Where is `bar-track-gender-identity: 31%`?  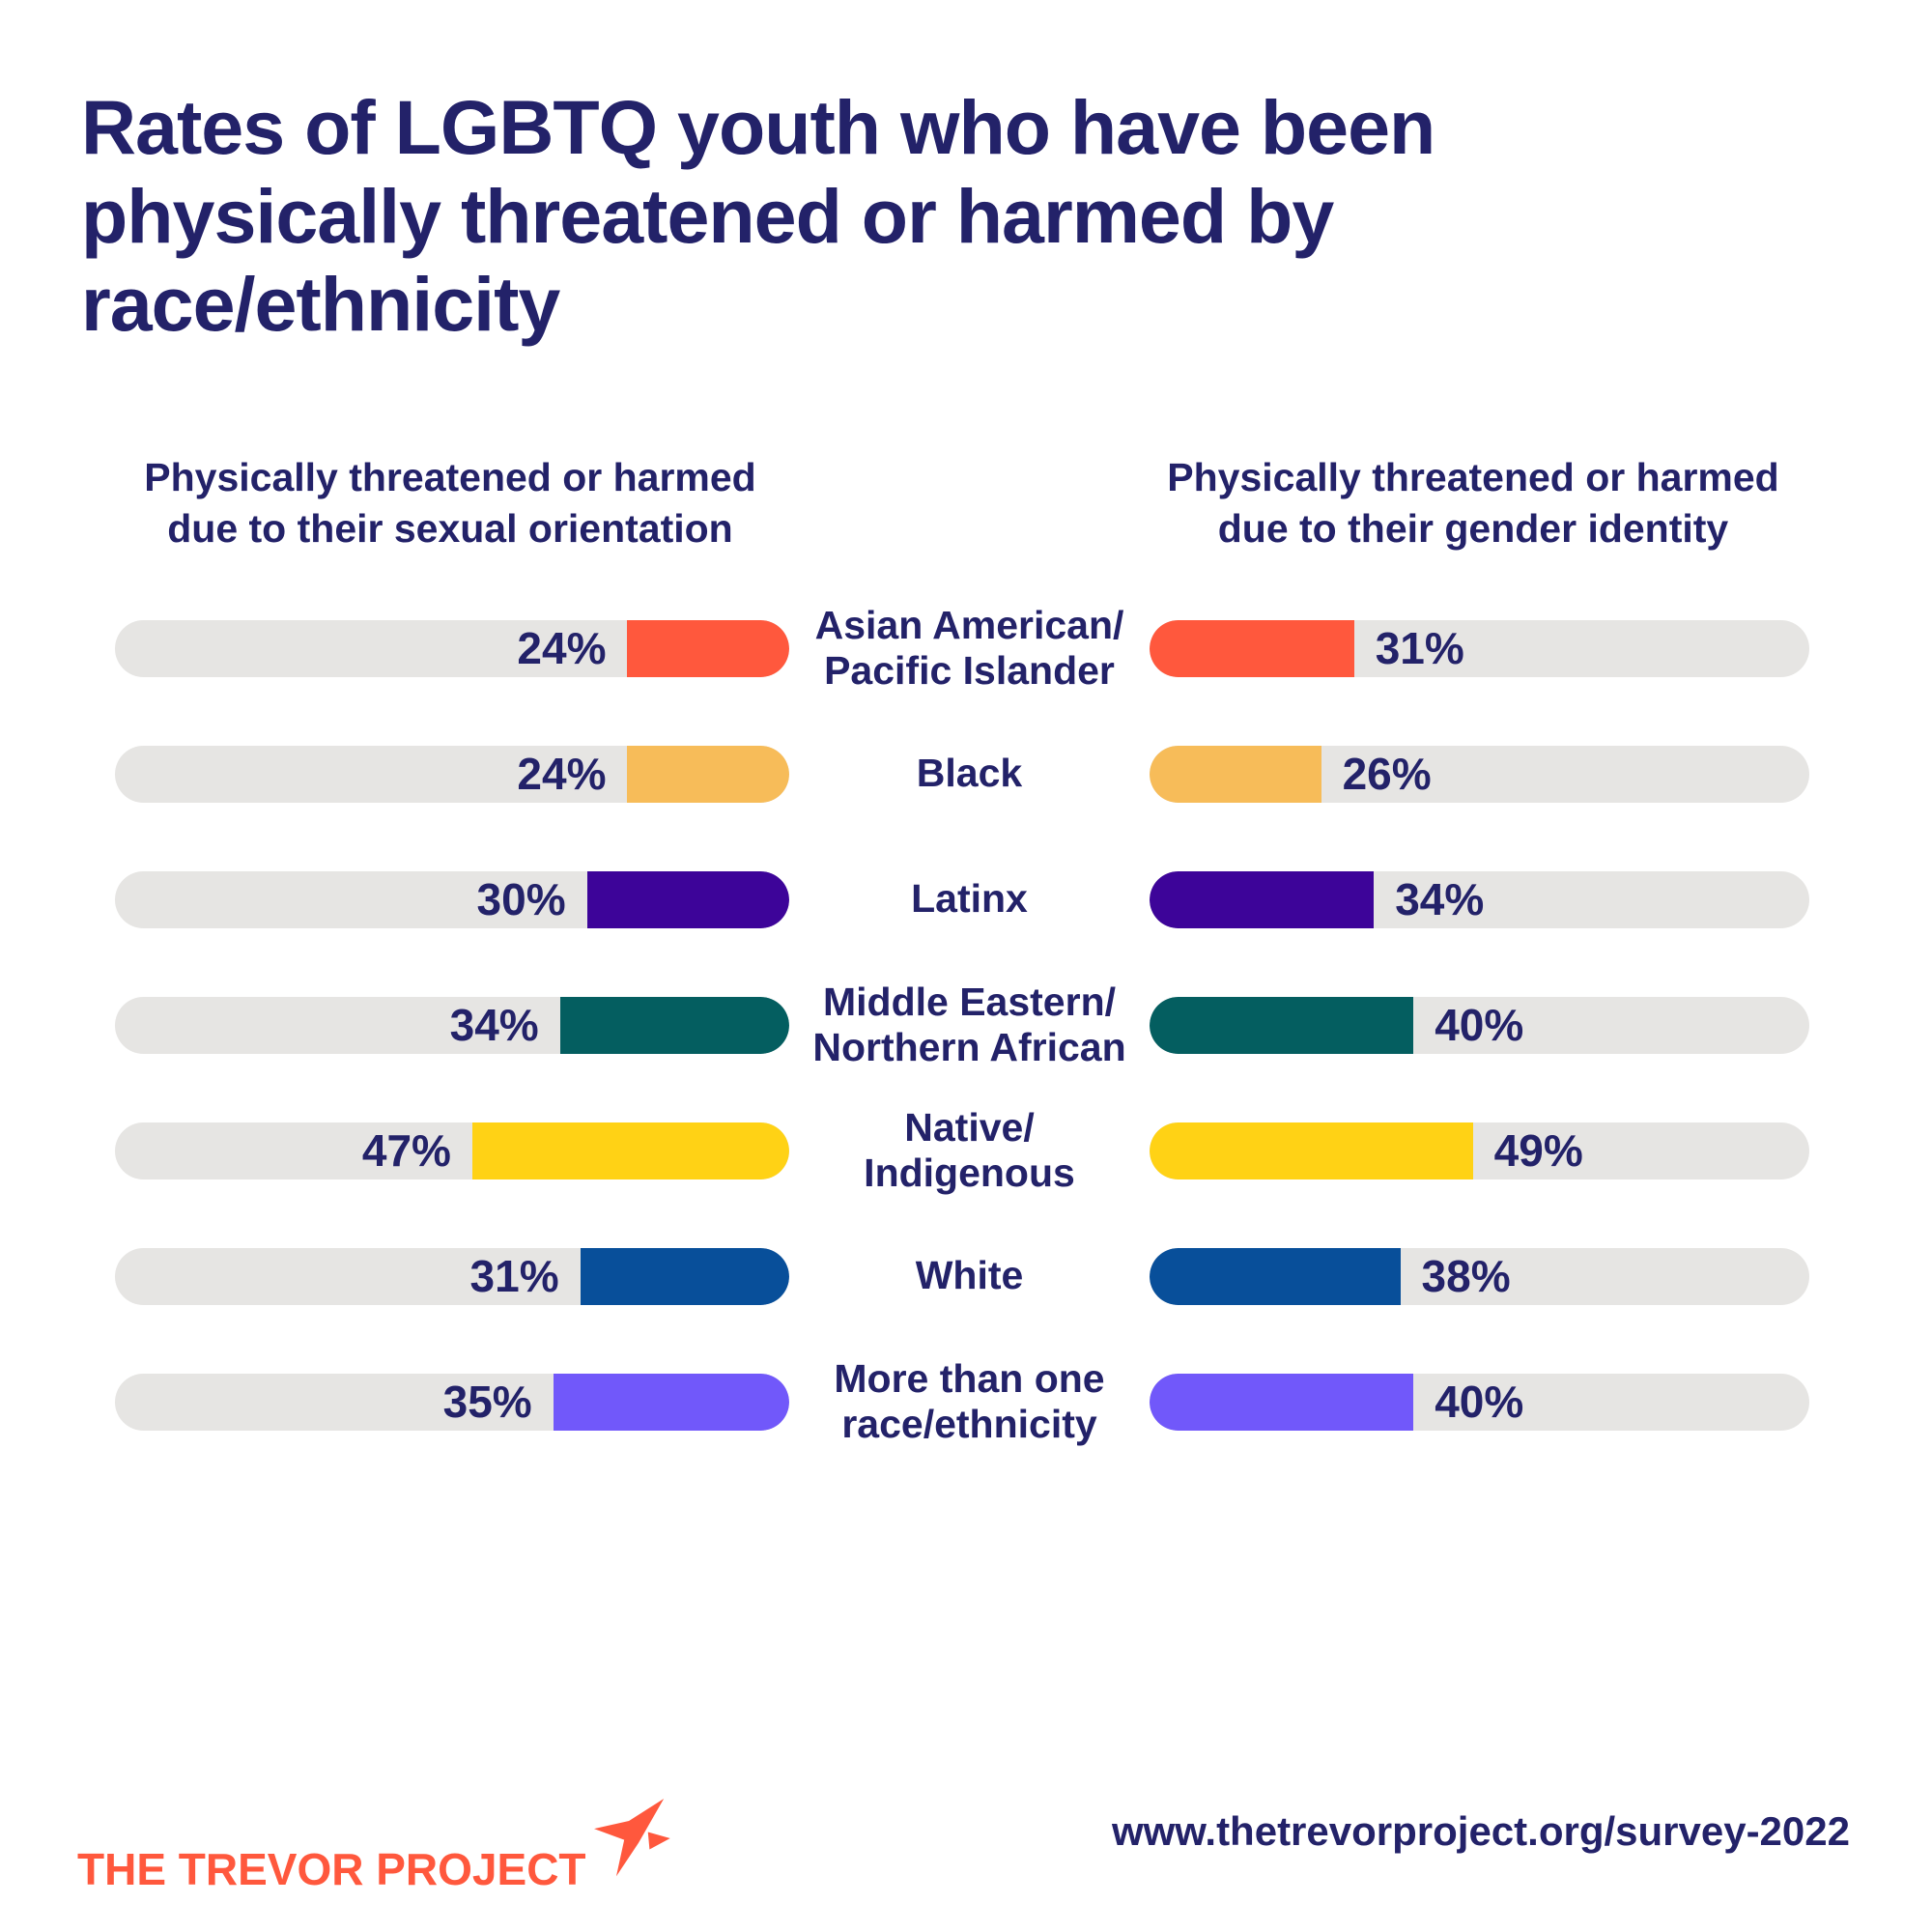 bar-track-gender-identity: 31% is located at coordinates (1479, 648).